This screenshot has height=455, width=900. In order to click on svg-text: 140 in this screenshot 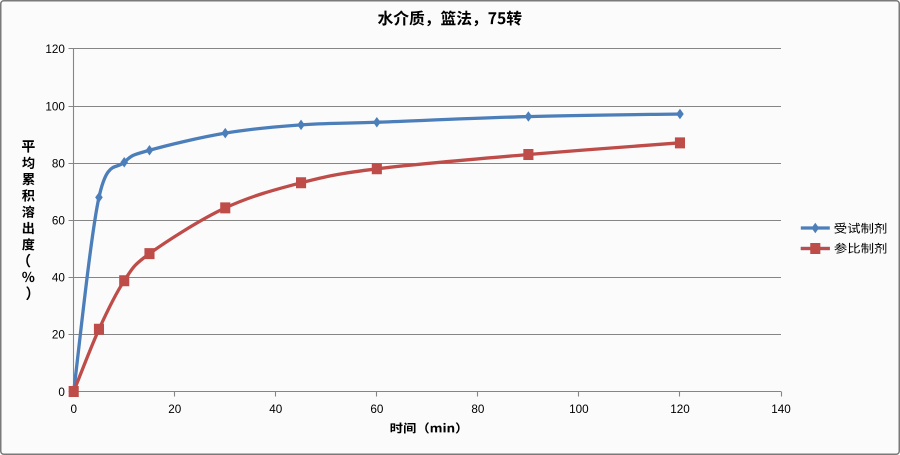, I will do `click(781, 409)`.